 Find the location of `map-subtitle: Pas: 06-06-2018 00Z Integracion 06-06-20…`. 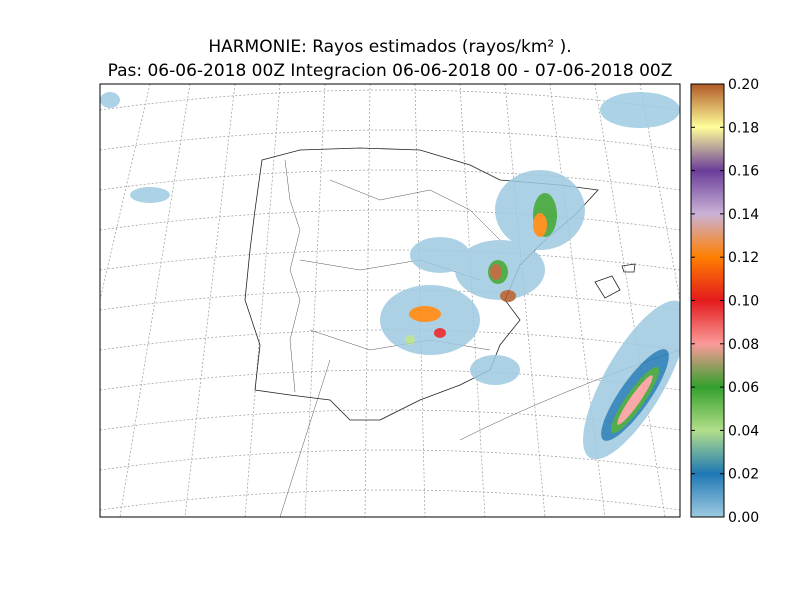

map-subtitle: Pas: 06-06-2018 00Z Integracion 06-06-20… is located at coordinates (390, 71).